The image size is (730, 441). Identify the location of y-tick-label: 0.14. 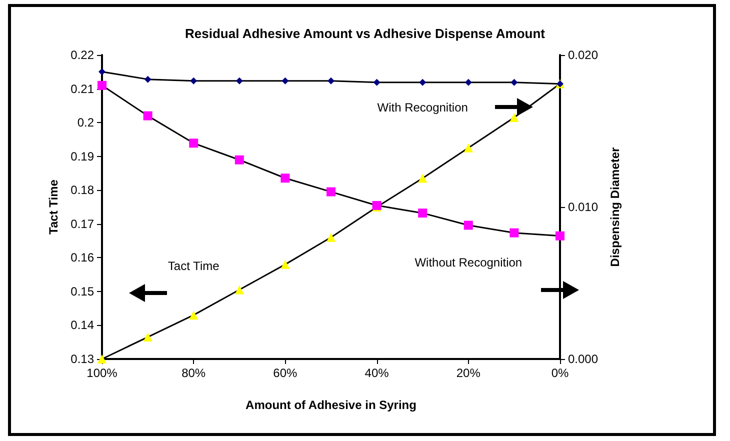
(82, 325).